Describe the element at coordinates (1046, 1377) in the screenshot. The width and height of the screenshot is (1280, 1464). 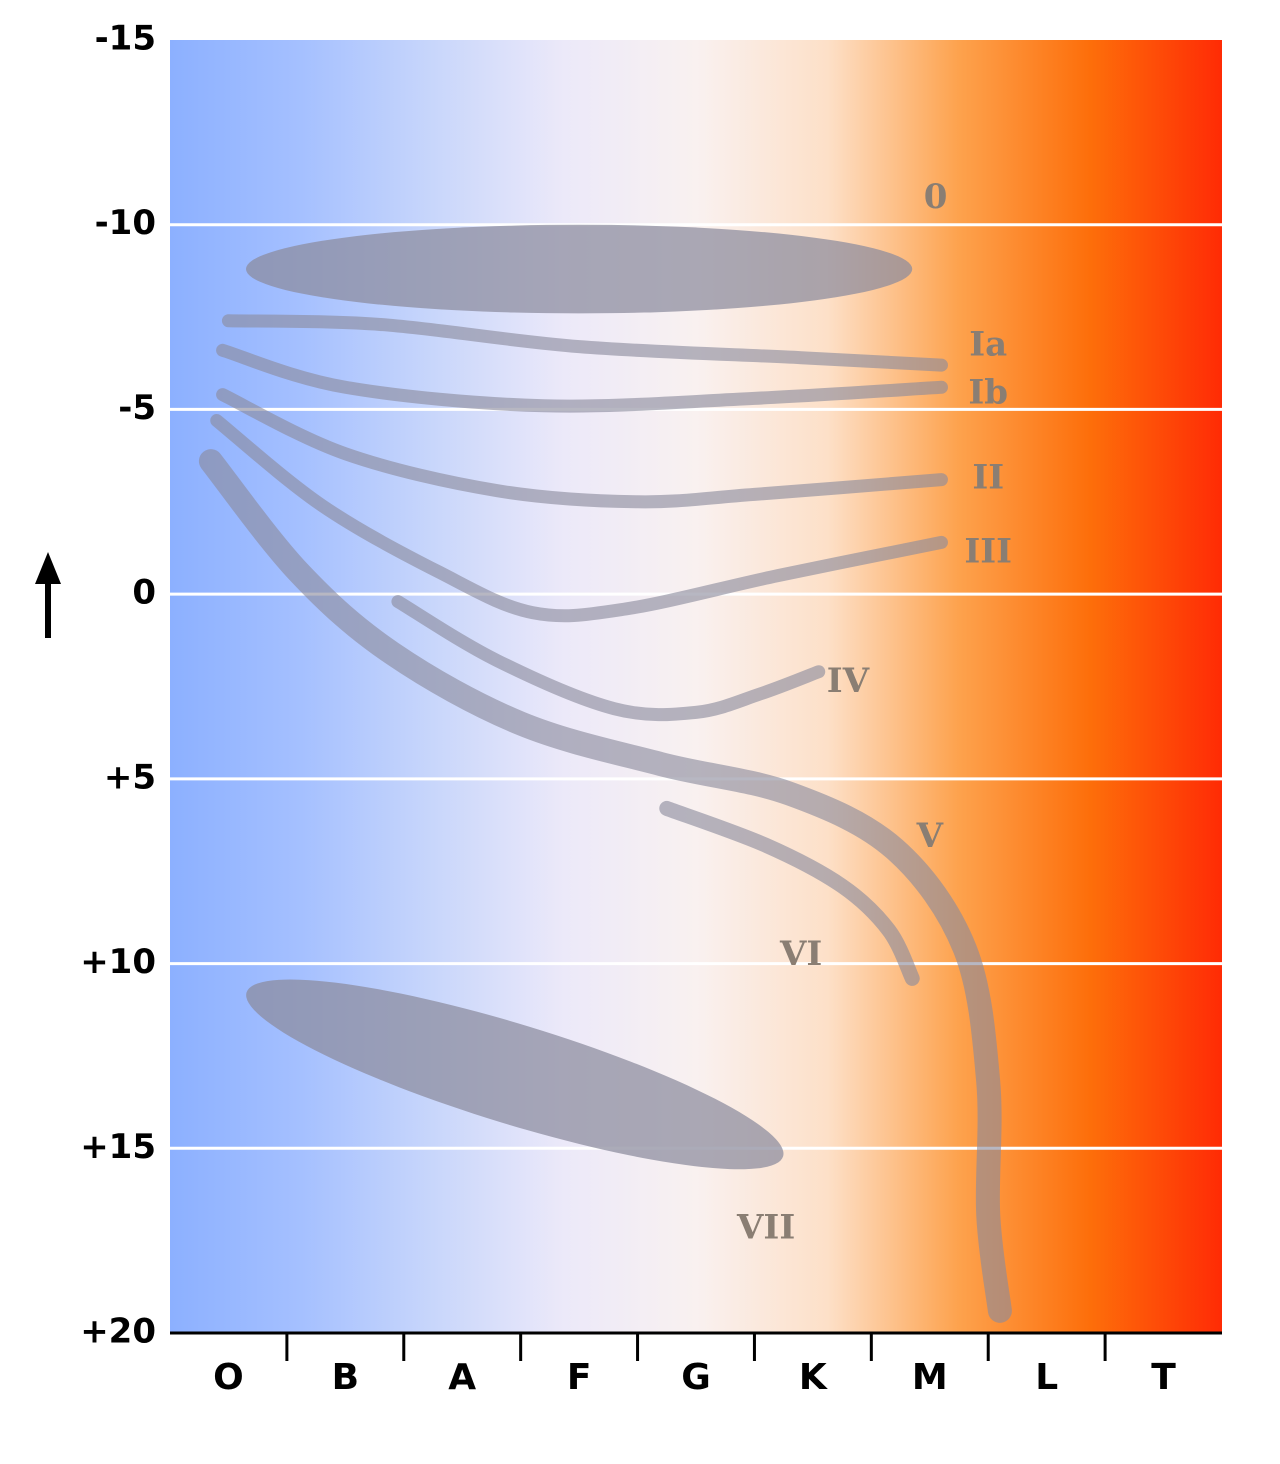
I see `x-tick-label: L` at that location.